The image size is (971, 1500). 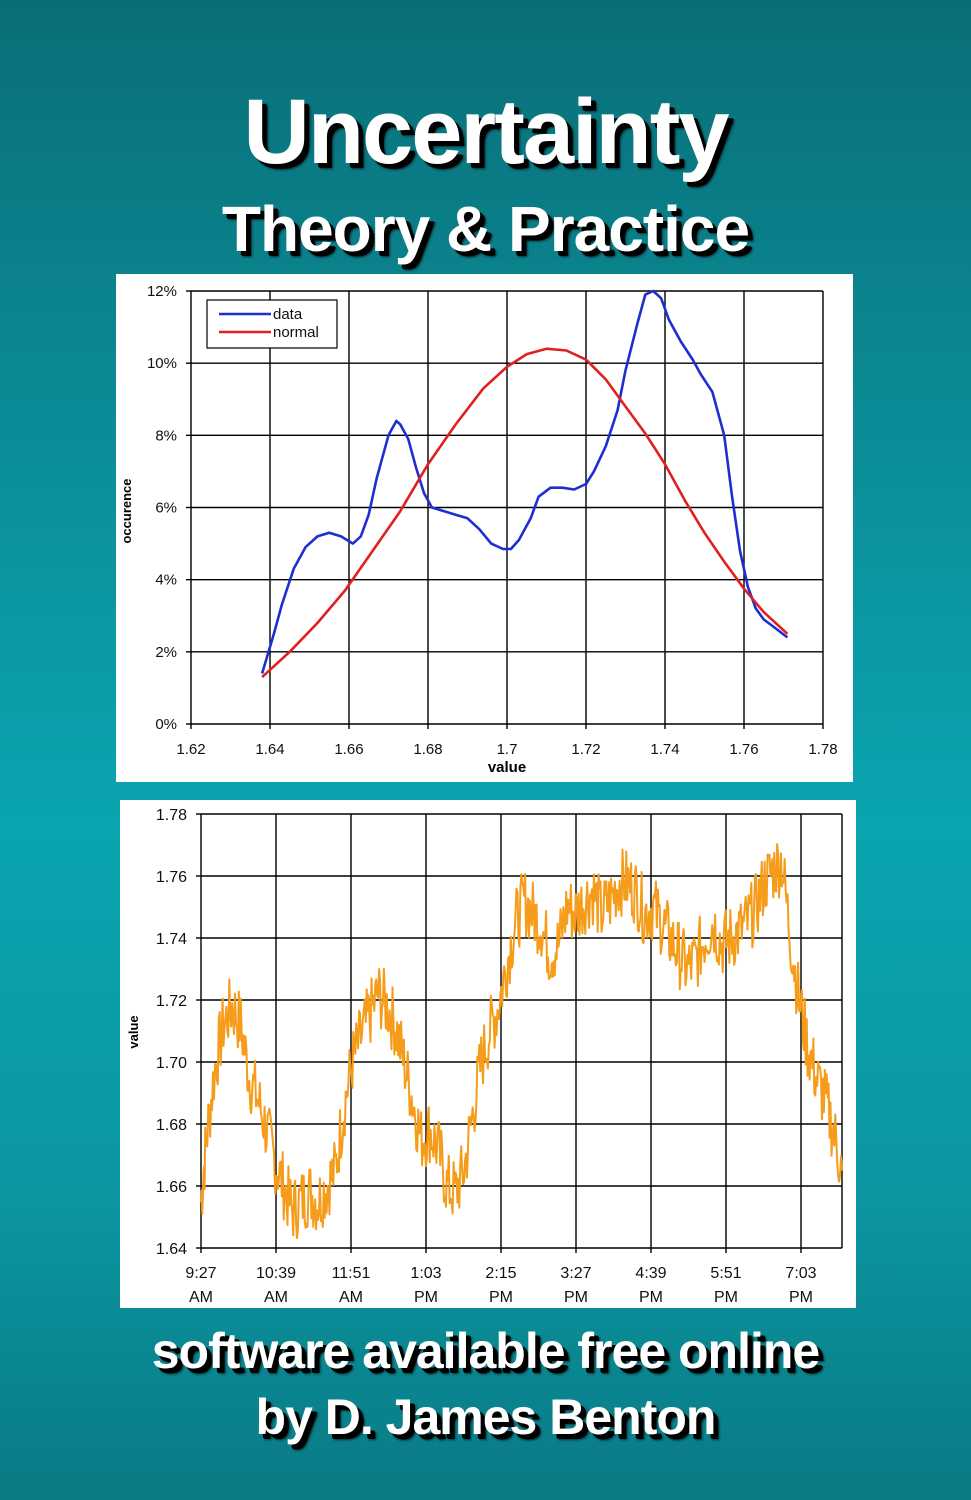 I want to click on timeseries-x-tick-label: 7:03, so click(x=800, y=1273).